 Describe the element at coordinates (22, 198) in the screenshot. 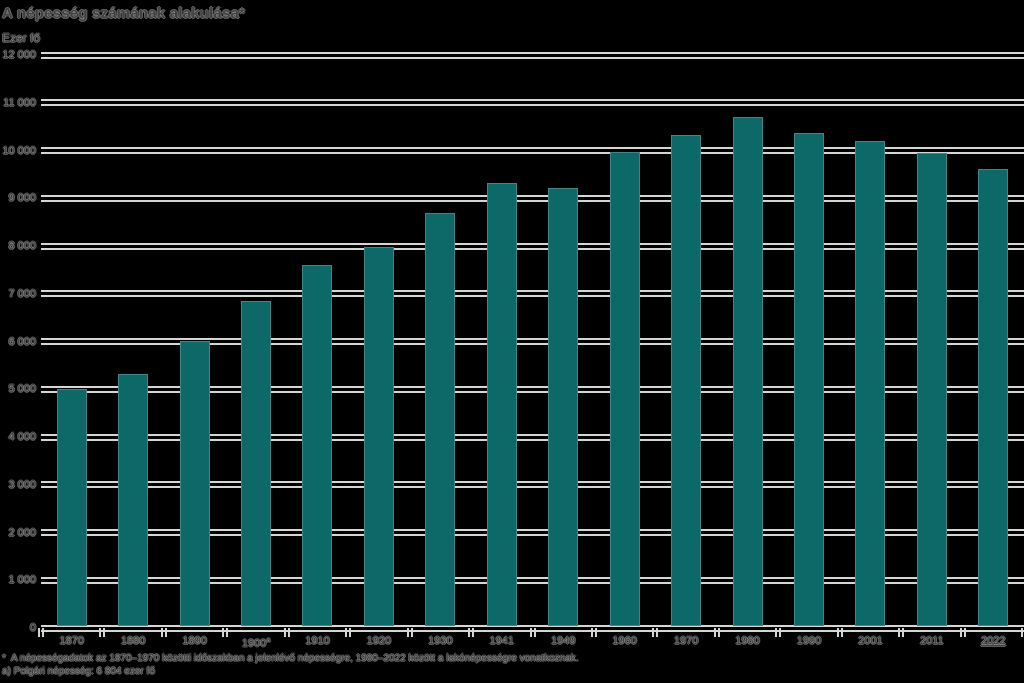

I see `y-axis-tick-label: 9 000` at that location.